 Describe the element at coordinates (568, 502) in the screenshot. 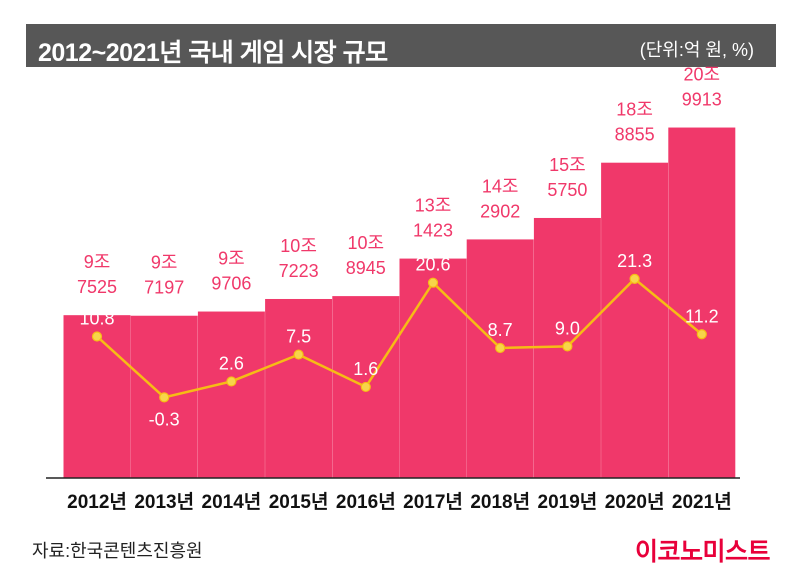

I see `x-tick-label: 2019년` at that location.